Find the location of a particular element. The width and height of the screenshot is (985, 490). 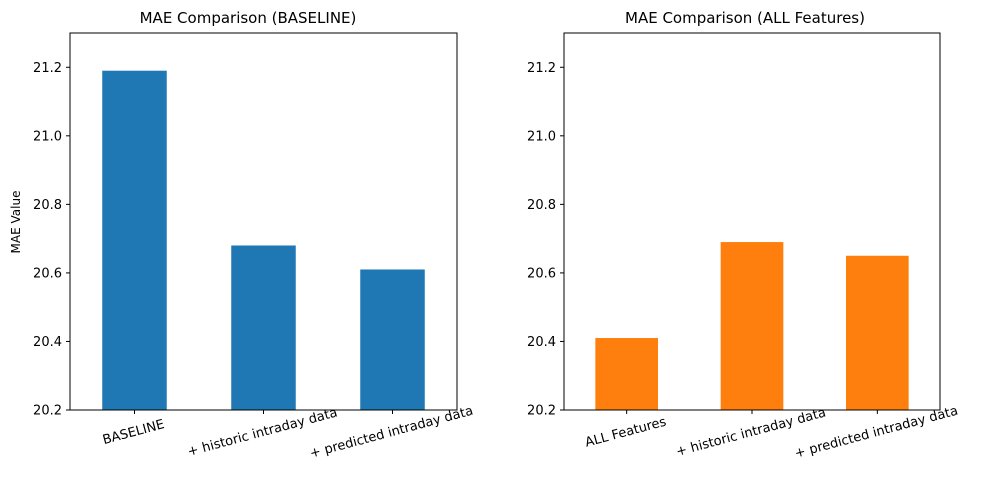

x-tick-label: BASELINE is located at coordinates (133, 432).